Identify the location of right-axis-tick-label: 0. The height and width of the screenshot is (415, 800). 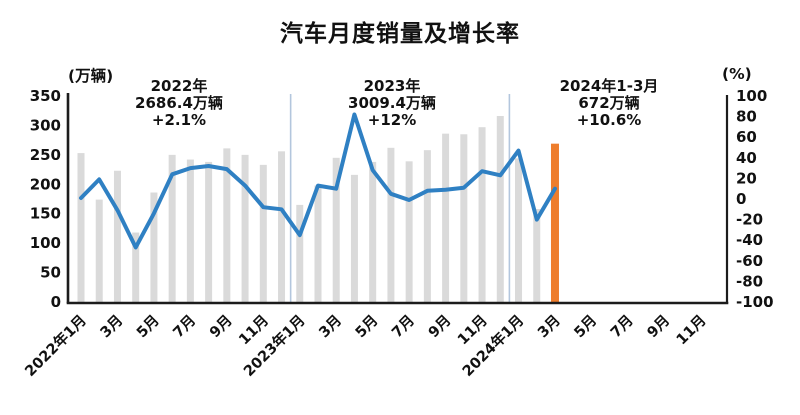
(741, 199).